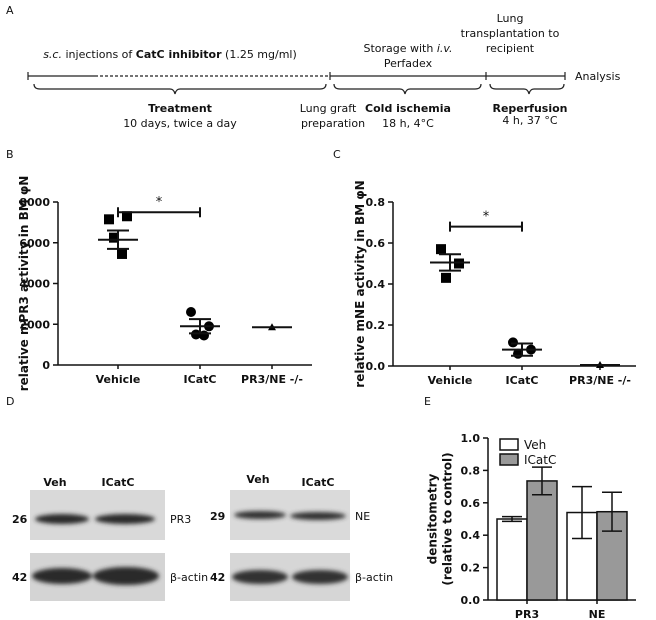  What do you see at coordinates (540, 460) in the screenshot?
I see `legend-label: ICatC` at bounding box center [540, 460].